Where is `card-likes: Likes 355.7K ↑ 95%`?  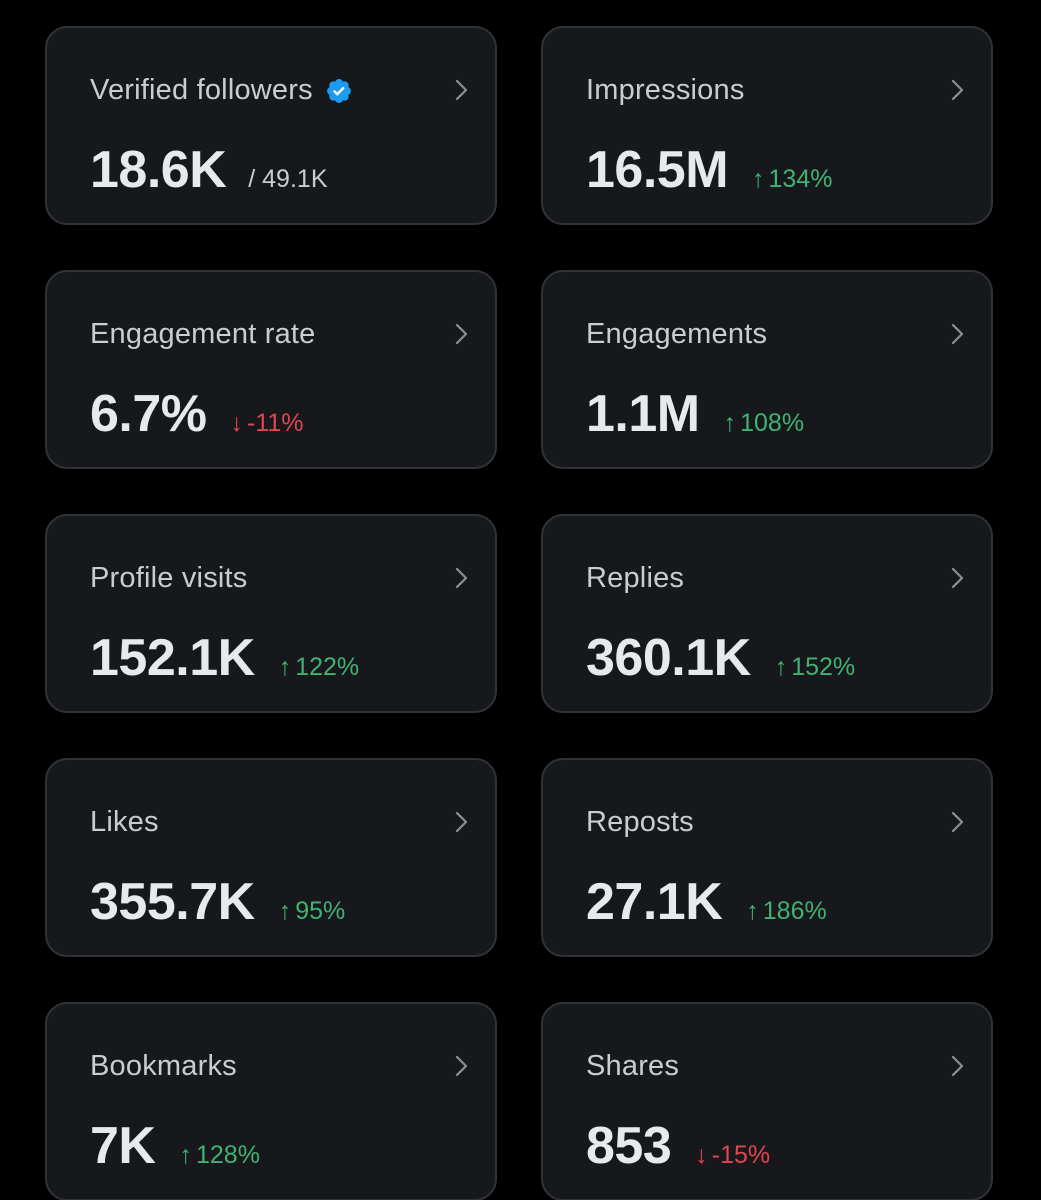 card-likes: Likes 355.7K ↑ 95% is located at coordinates (271, 857).